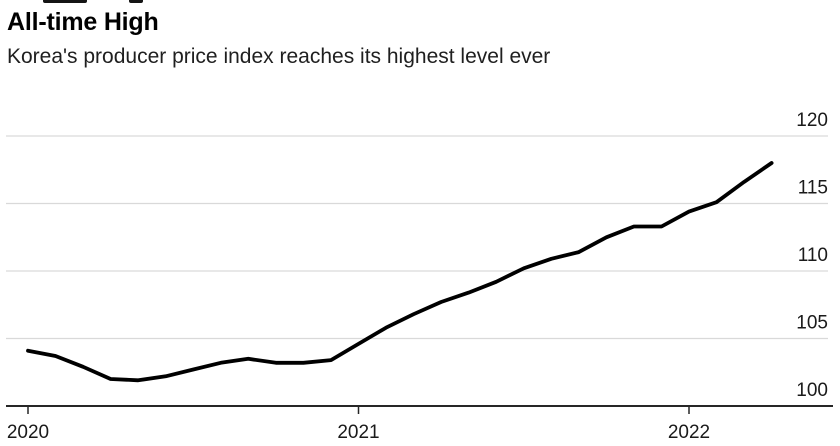 Image resolution: width=840 pixels, height=446 pixels. I want to click on y-axis-label: 115, so click(813, 188).